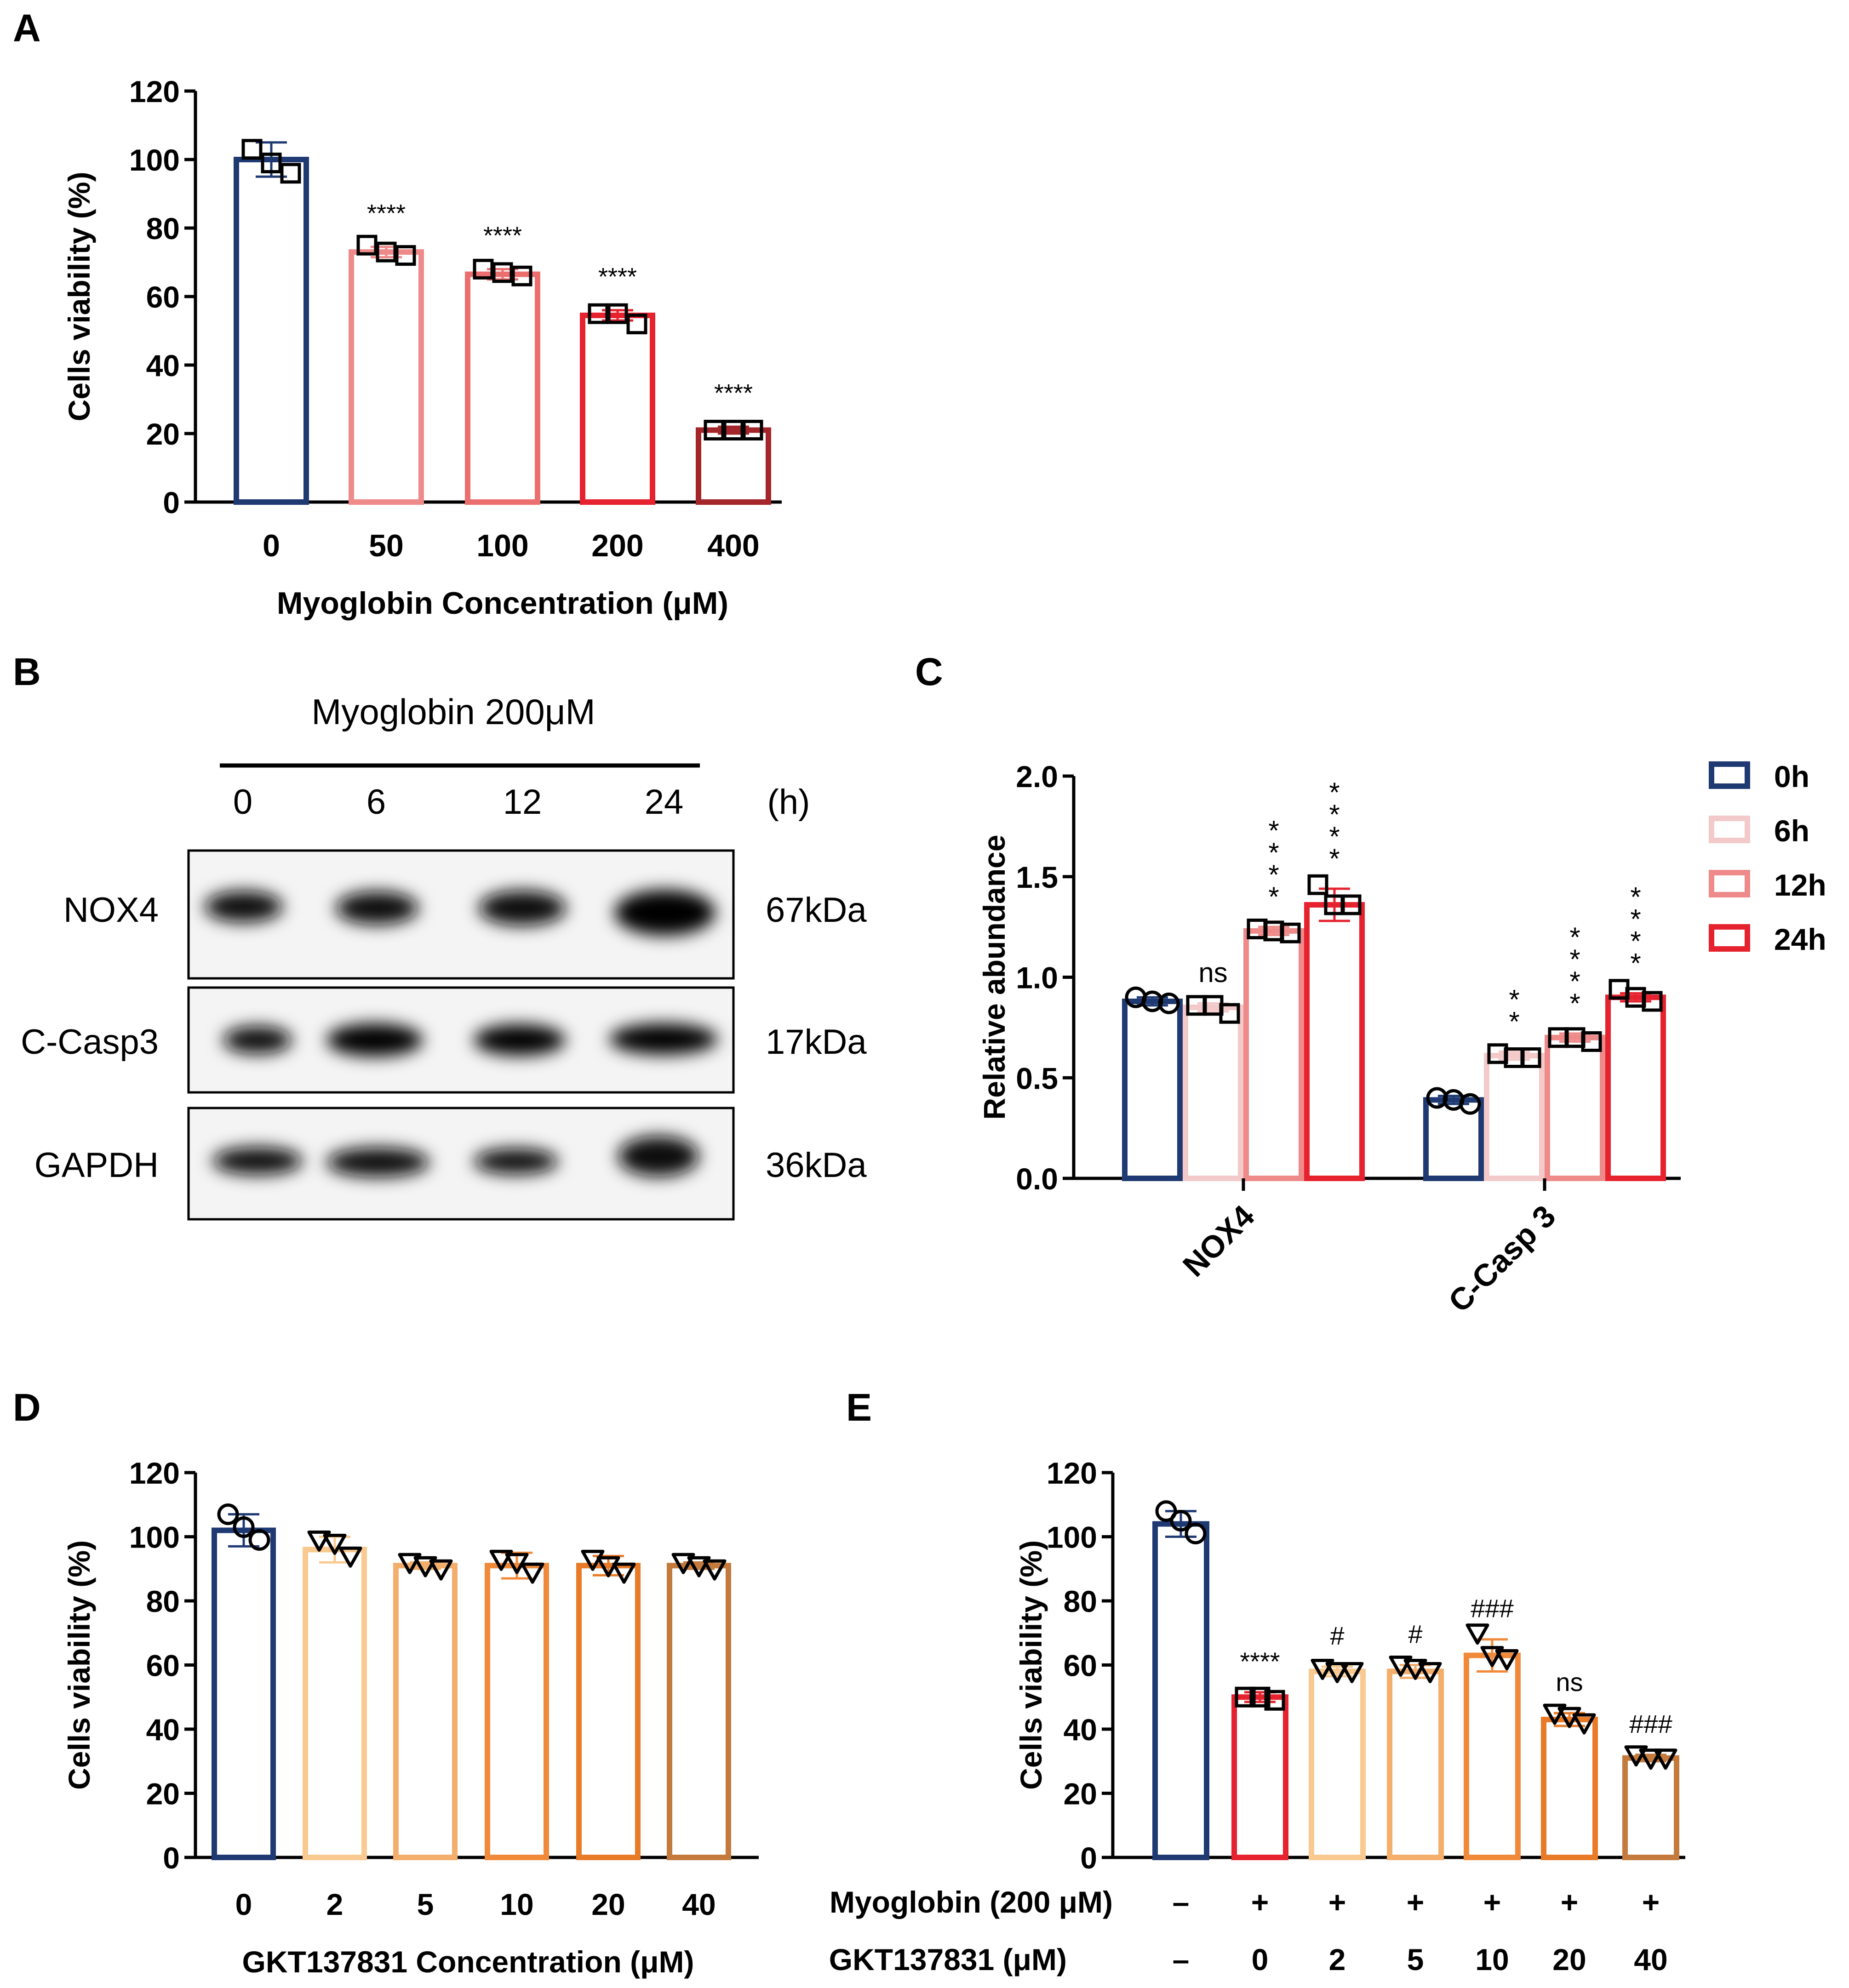  What do you see at coordinates (816, 1043) in the screenshot?
I see `blot-size-label: 17kDa` at bounding box center [816, 1043].